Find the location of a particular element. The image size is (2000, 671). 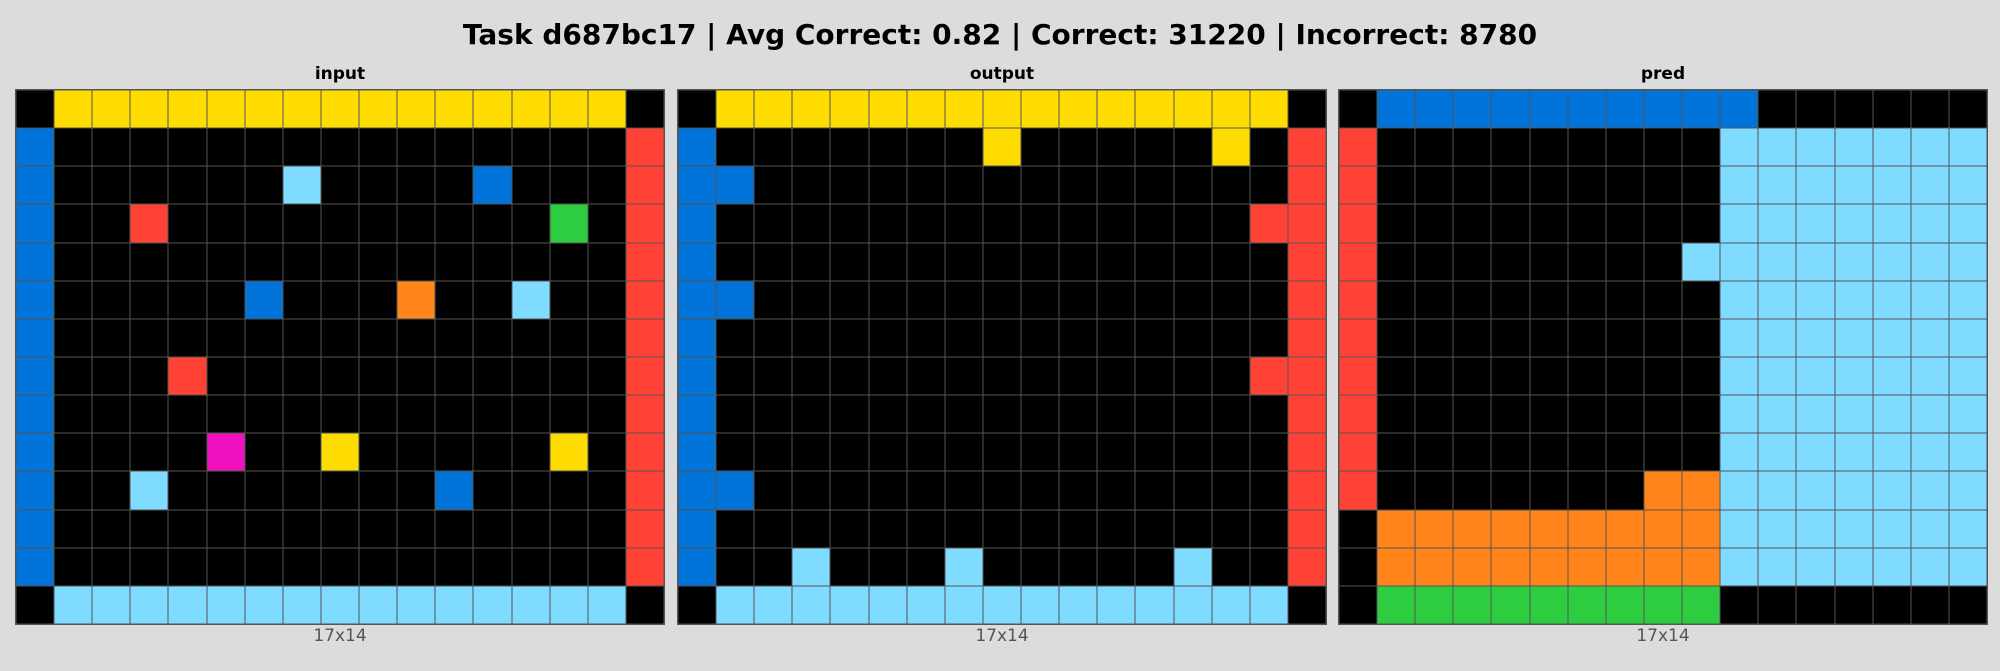

output-cell-r5-c13 is located at coordinates (1192, 299).